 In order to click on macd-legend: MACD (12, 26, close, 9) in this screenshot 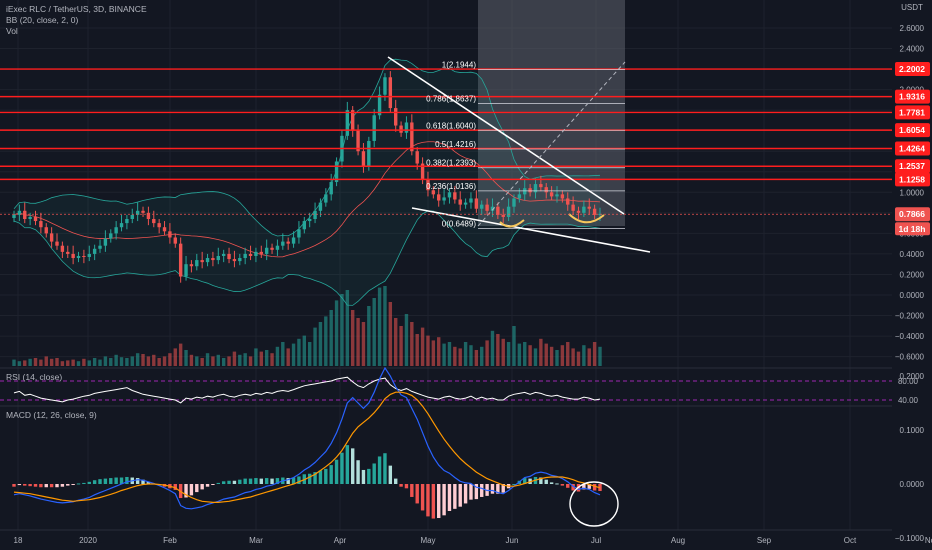, I will do `click(51, 415)`.